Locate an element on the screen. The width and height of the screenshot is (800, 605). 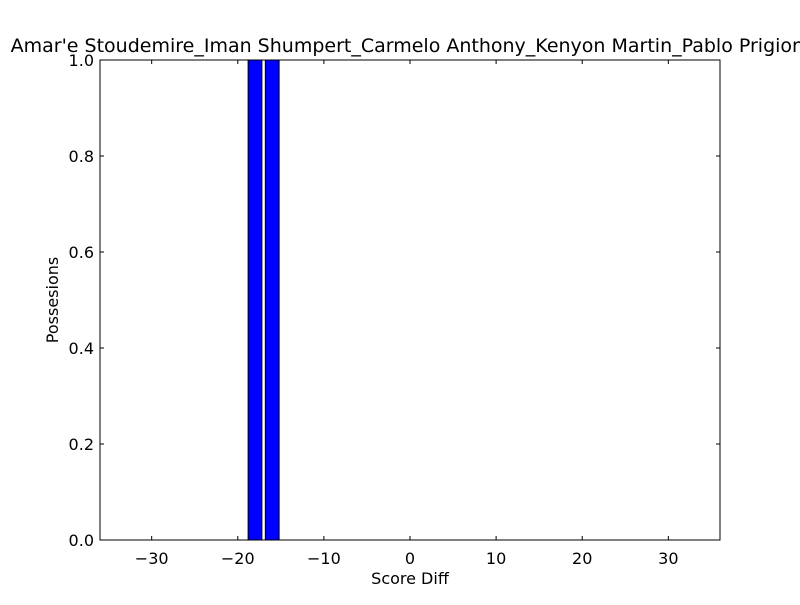
x-axis-label: Score Diff is located at coordinates (410, 578).